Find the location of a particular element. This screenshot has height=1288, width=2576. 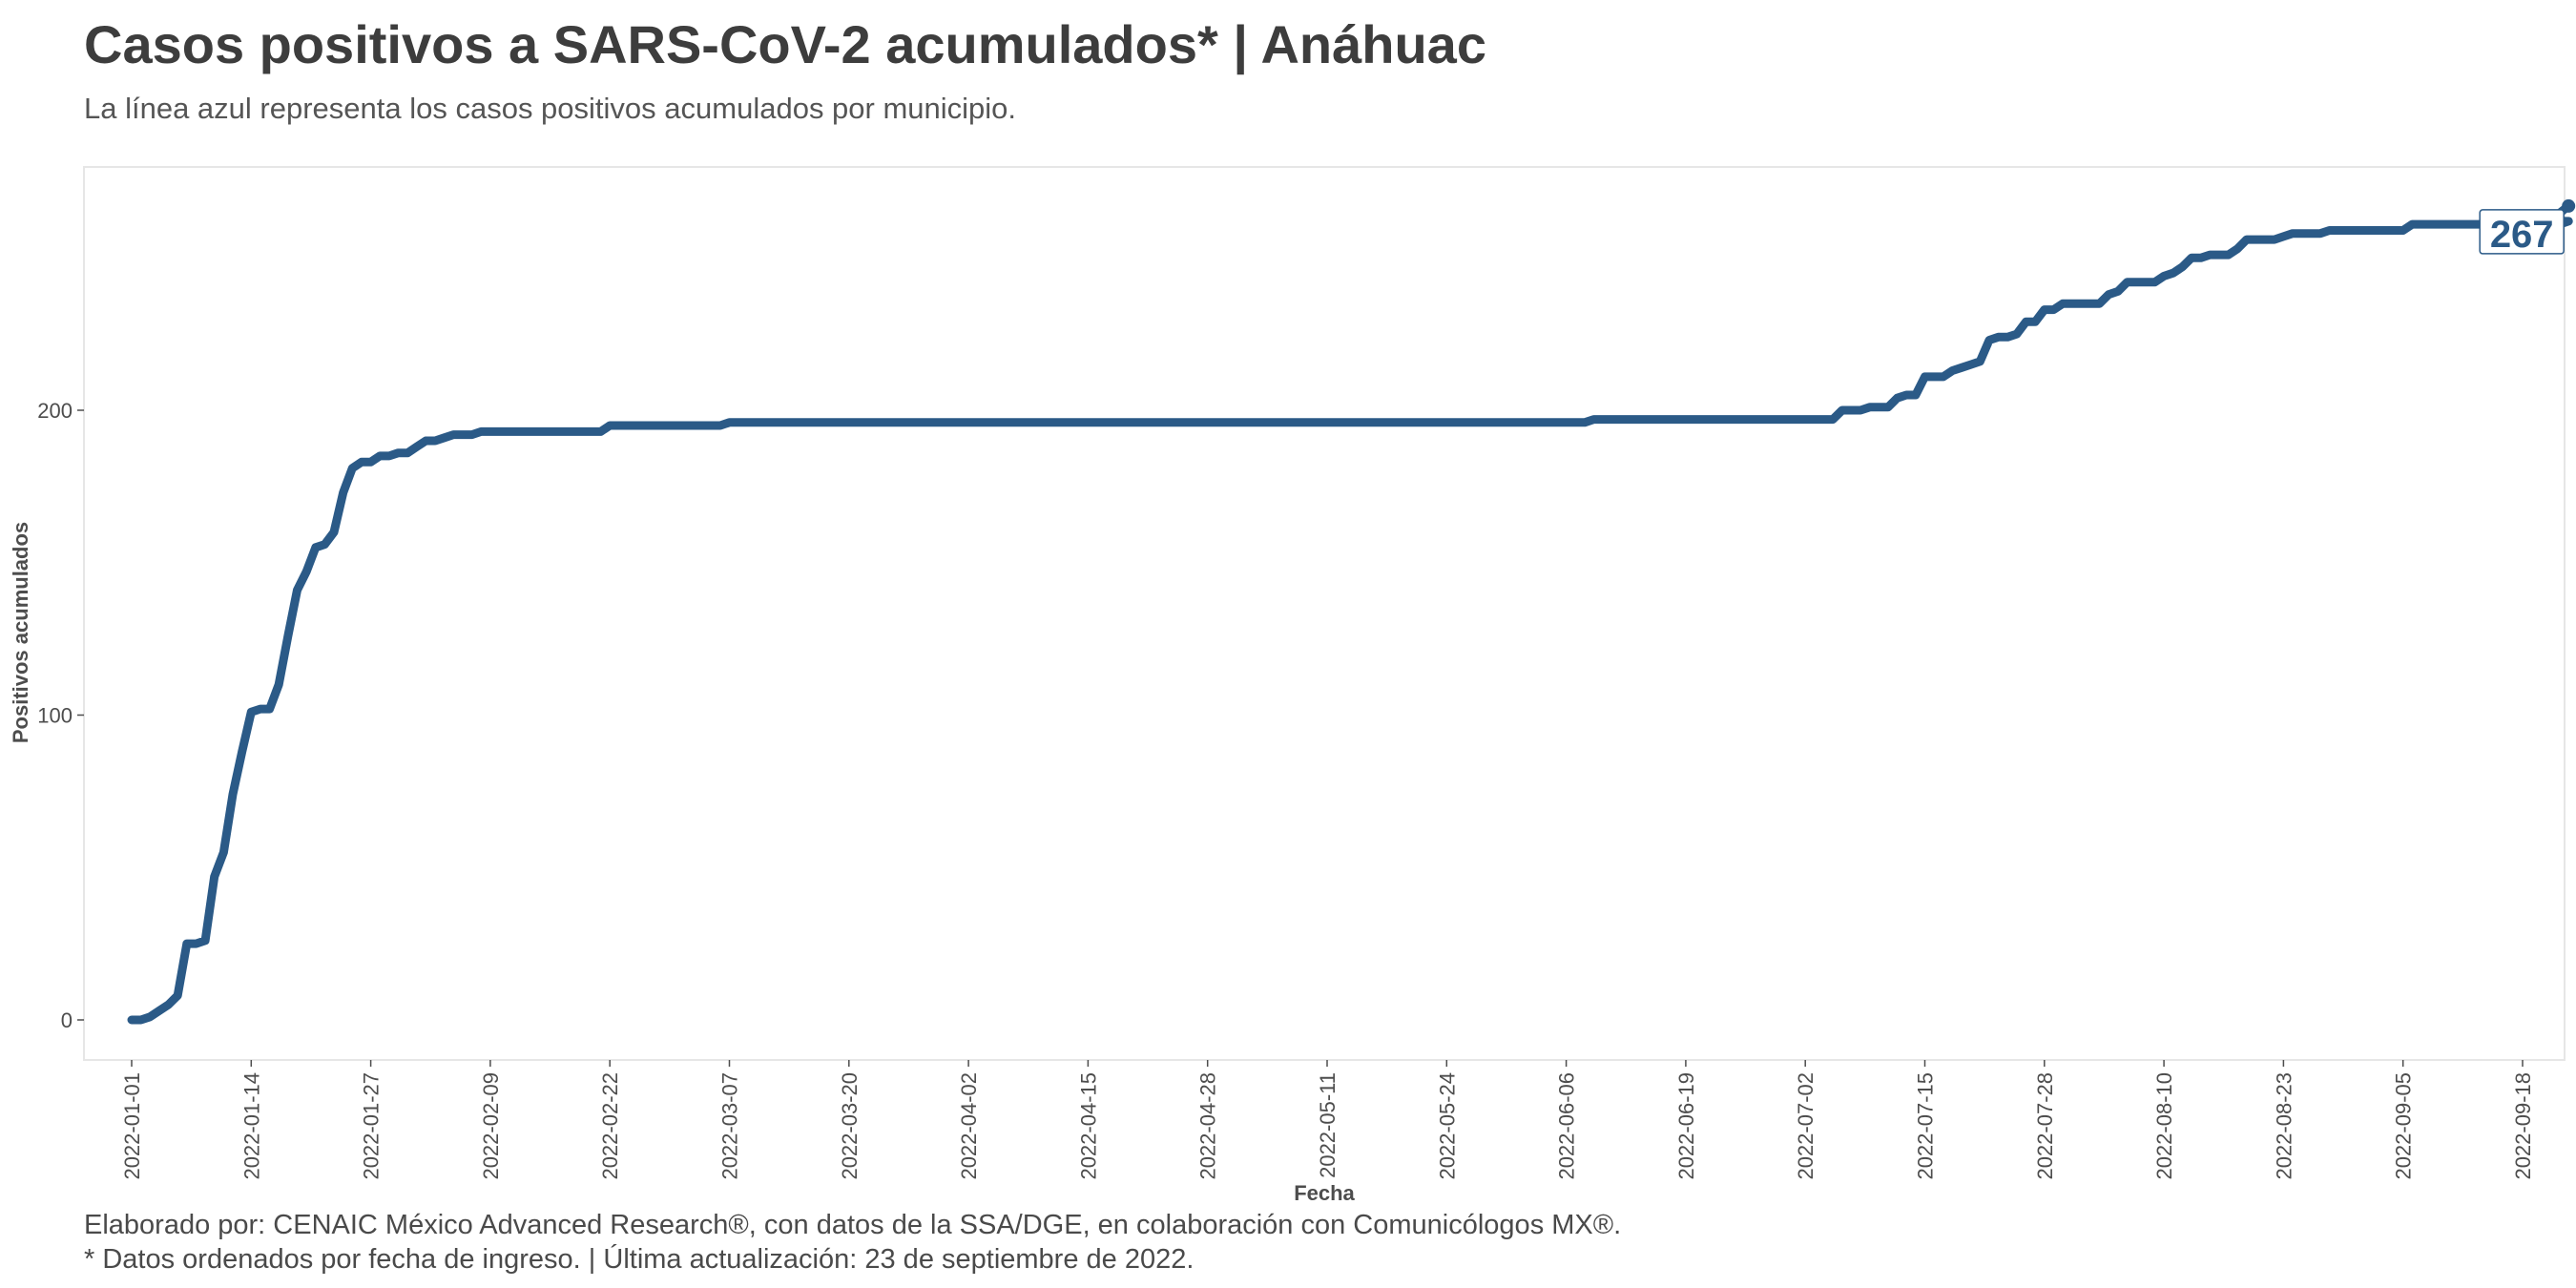

x-tick-label: 2022-06-19 is located at coordinates (1686, 1126).